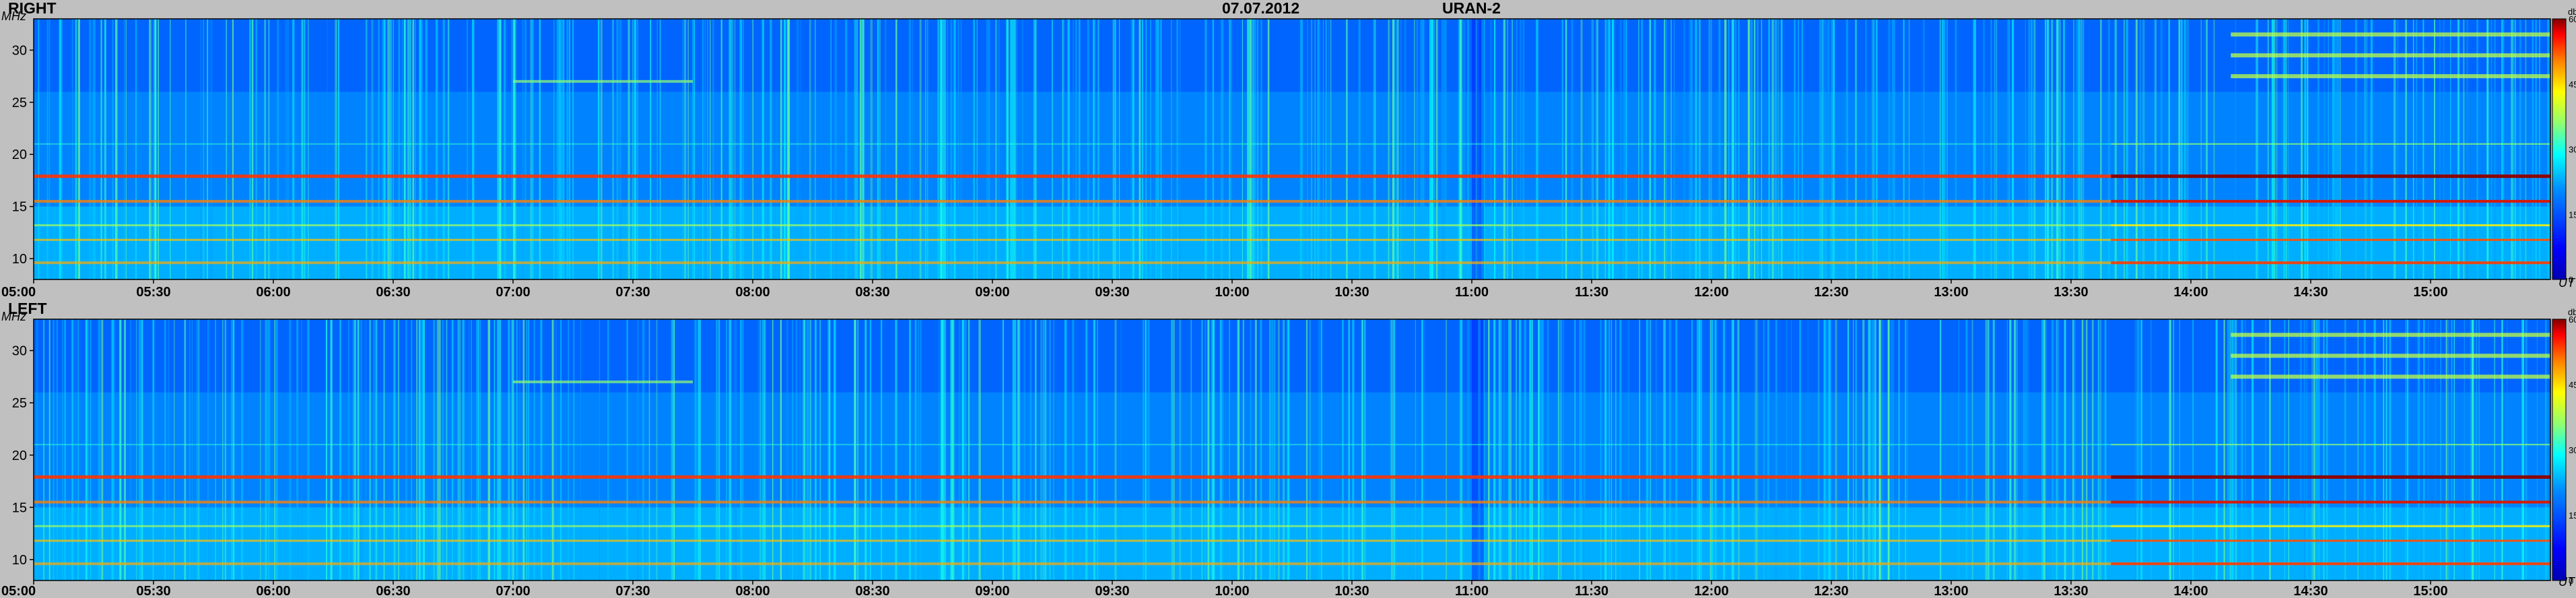 Image resolution: width=2576 pixels, height=598 pixels. I want to click on x-tick-label: 05:30, so click(153, 292).